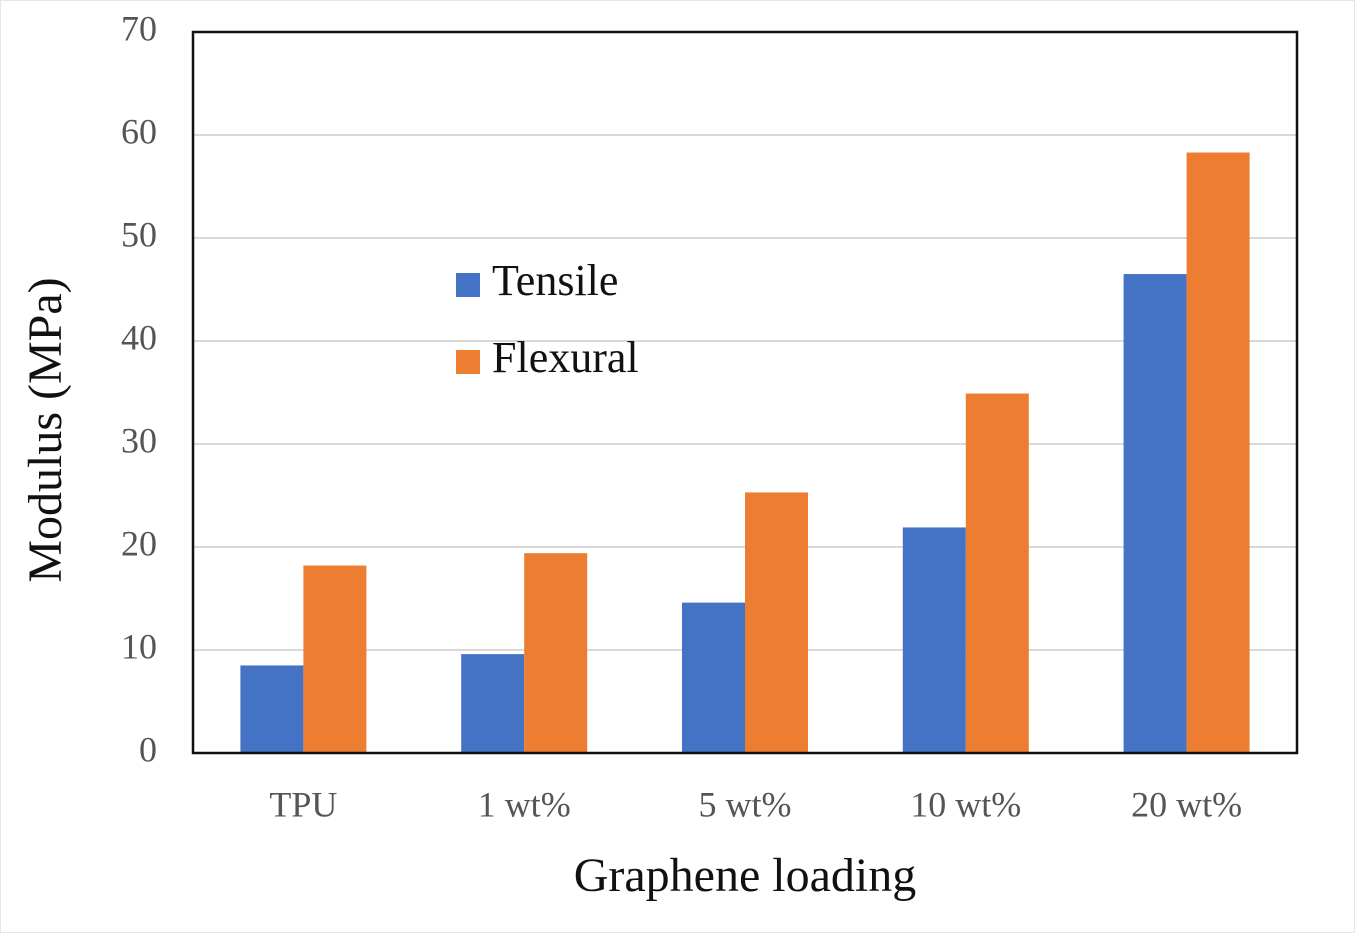 This screenshot has height=933, width=1355. What do you see at coordinates (139, 28) in the screenshot?
I see `y-tick-label: 70` at bounding box center [139, 28].